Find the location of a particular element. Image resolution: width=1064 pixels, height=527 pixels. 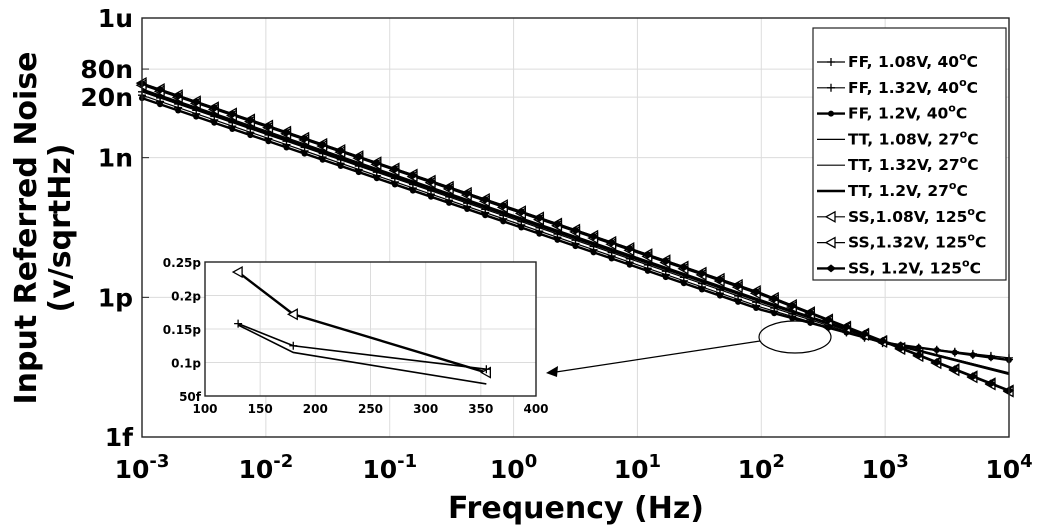

inset-series-group is located at coordinates (361, 325).